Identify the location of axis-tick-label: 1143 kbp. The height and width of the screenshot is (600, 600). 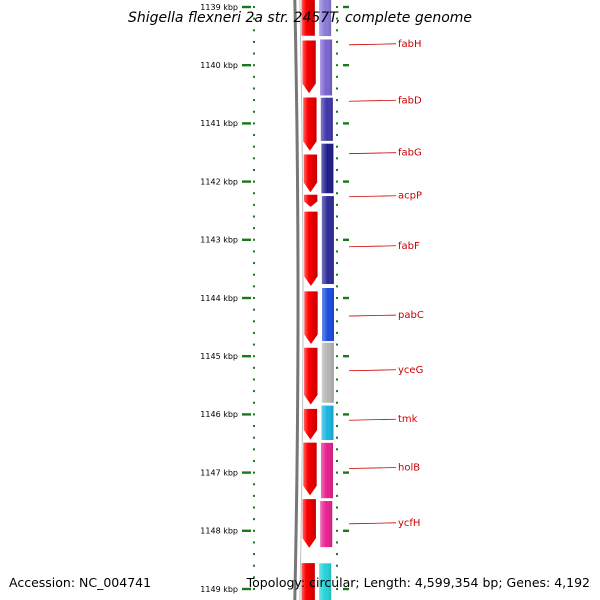
(219, 240).